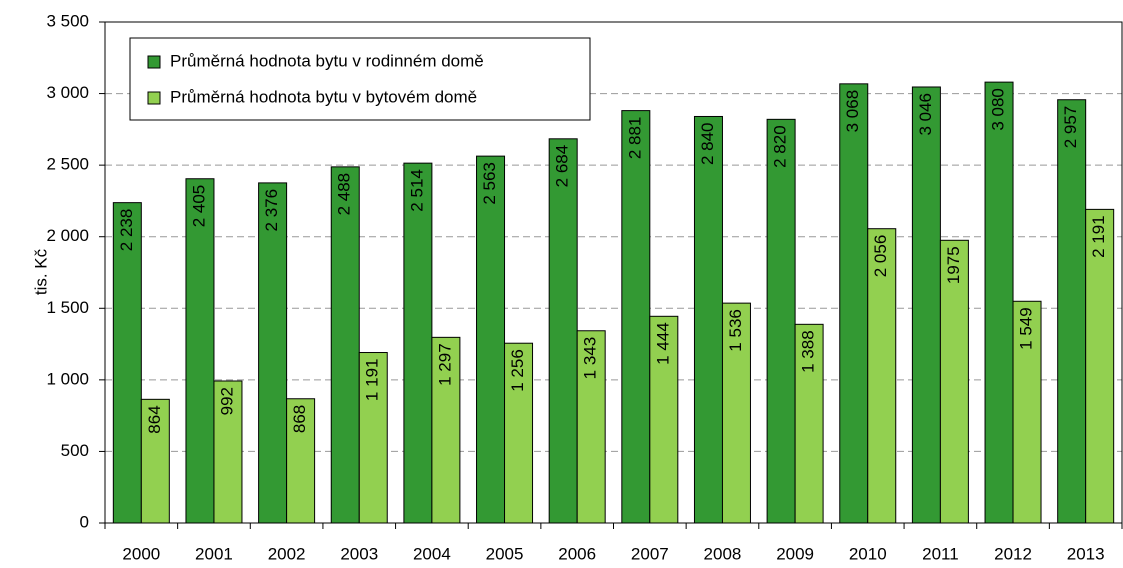 This screenshot has height=568, width=1123. What do you see at coordinates (1013, 553) in the screenshot?
I see `x-tick-label: 2012` at bounding box center [1013, 553].